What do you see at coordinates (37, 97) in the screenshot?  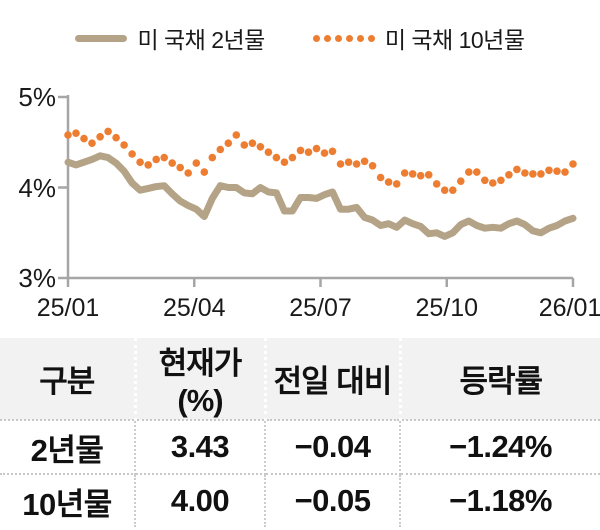 I see `y-label-5pct: 5%` at bounding box center [37, 97].